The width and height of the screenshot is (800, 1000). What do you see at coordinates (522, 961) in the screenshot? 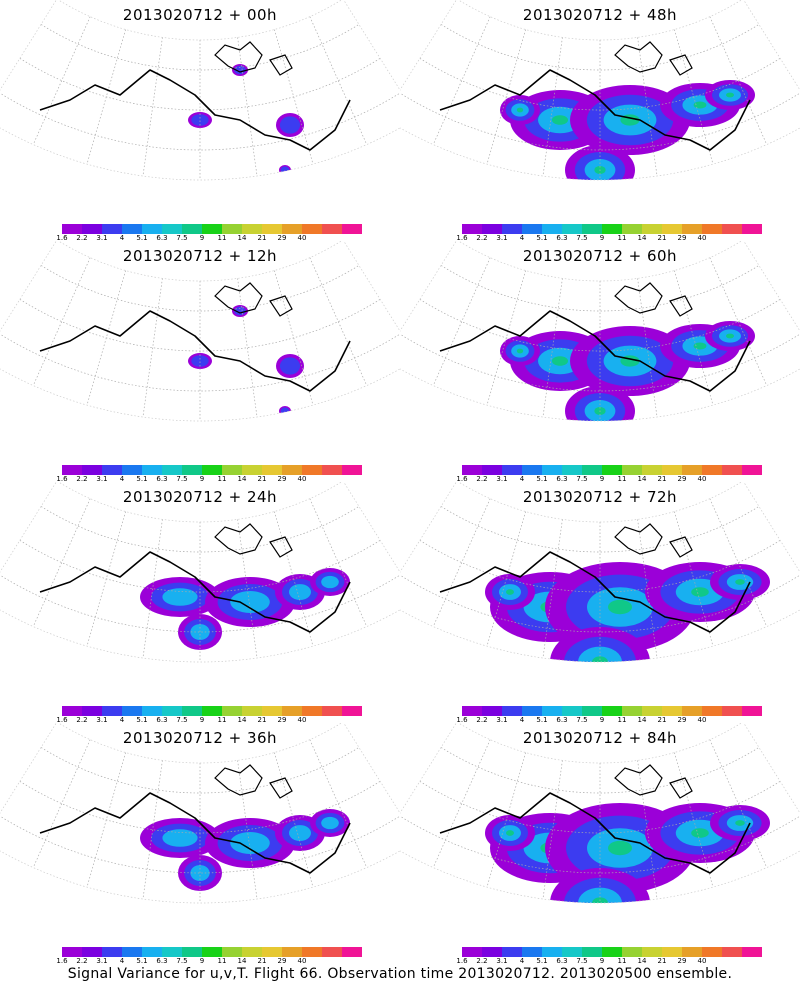
I see `colorbar-tick-label: 4` at bounding box center [522, 961].